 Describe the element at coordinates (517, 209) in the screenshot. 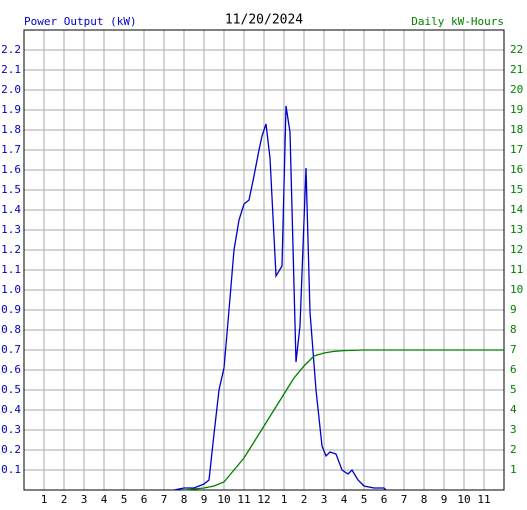

I see `y2-tick-label: 14` at that location.